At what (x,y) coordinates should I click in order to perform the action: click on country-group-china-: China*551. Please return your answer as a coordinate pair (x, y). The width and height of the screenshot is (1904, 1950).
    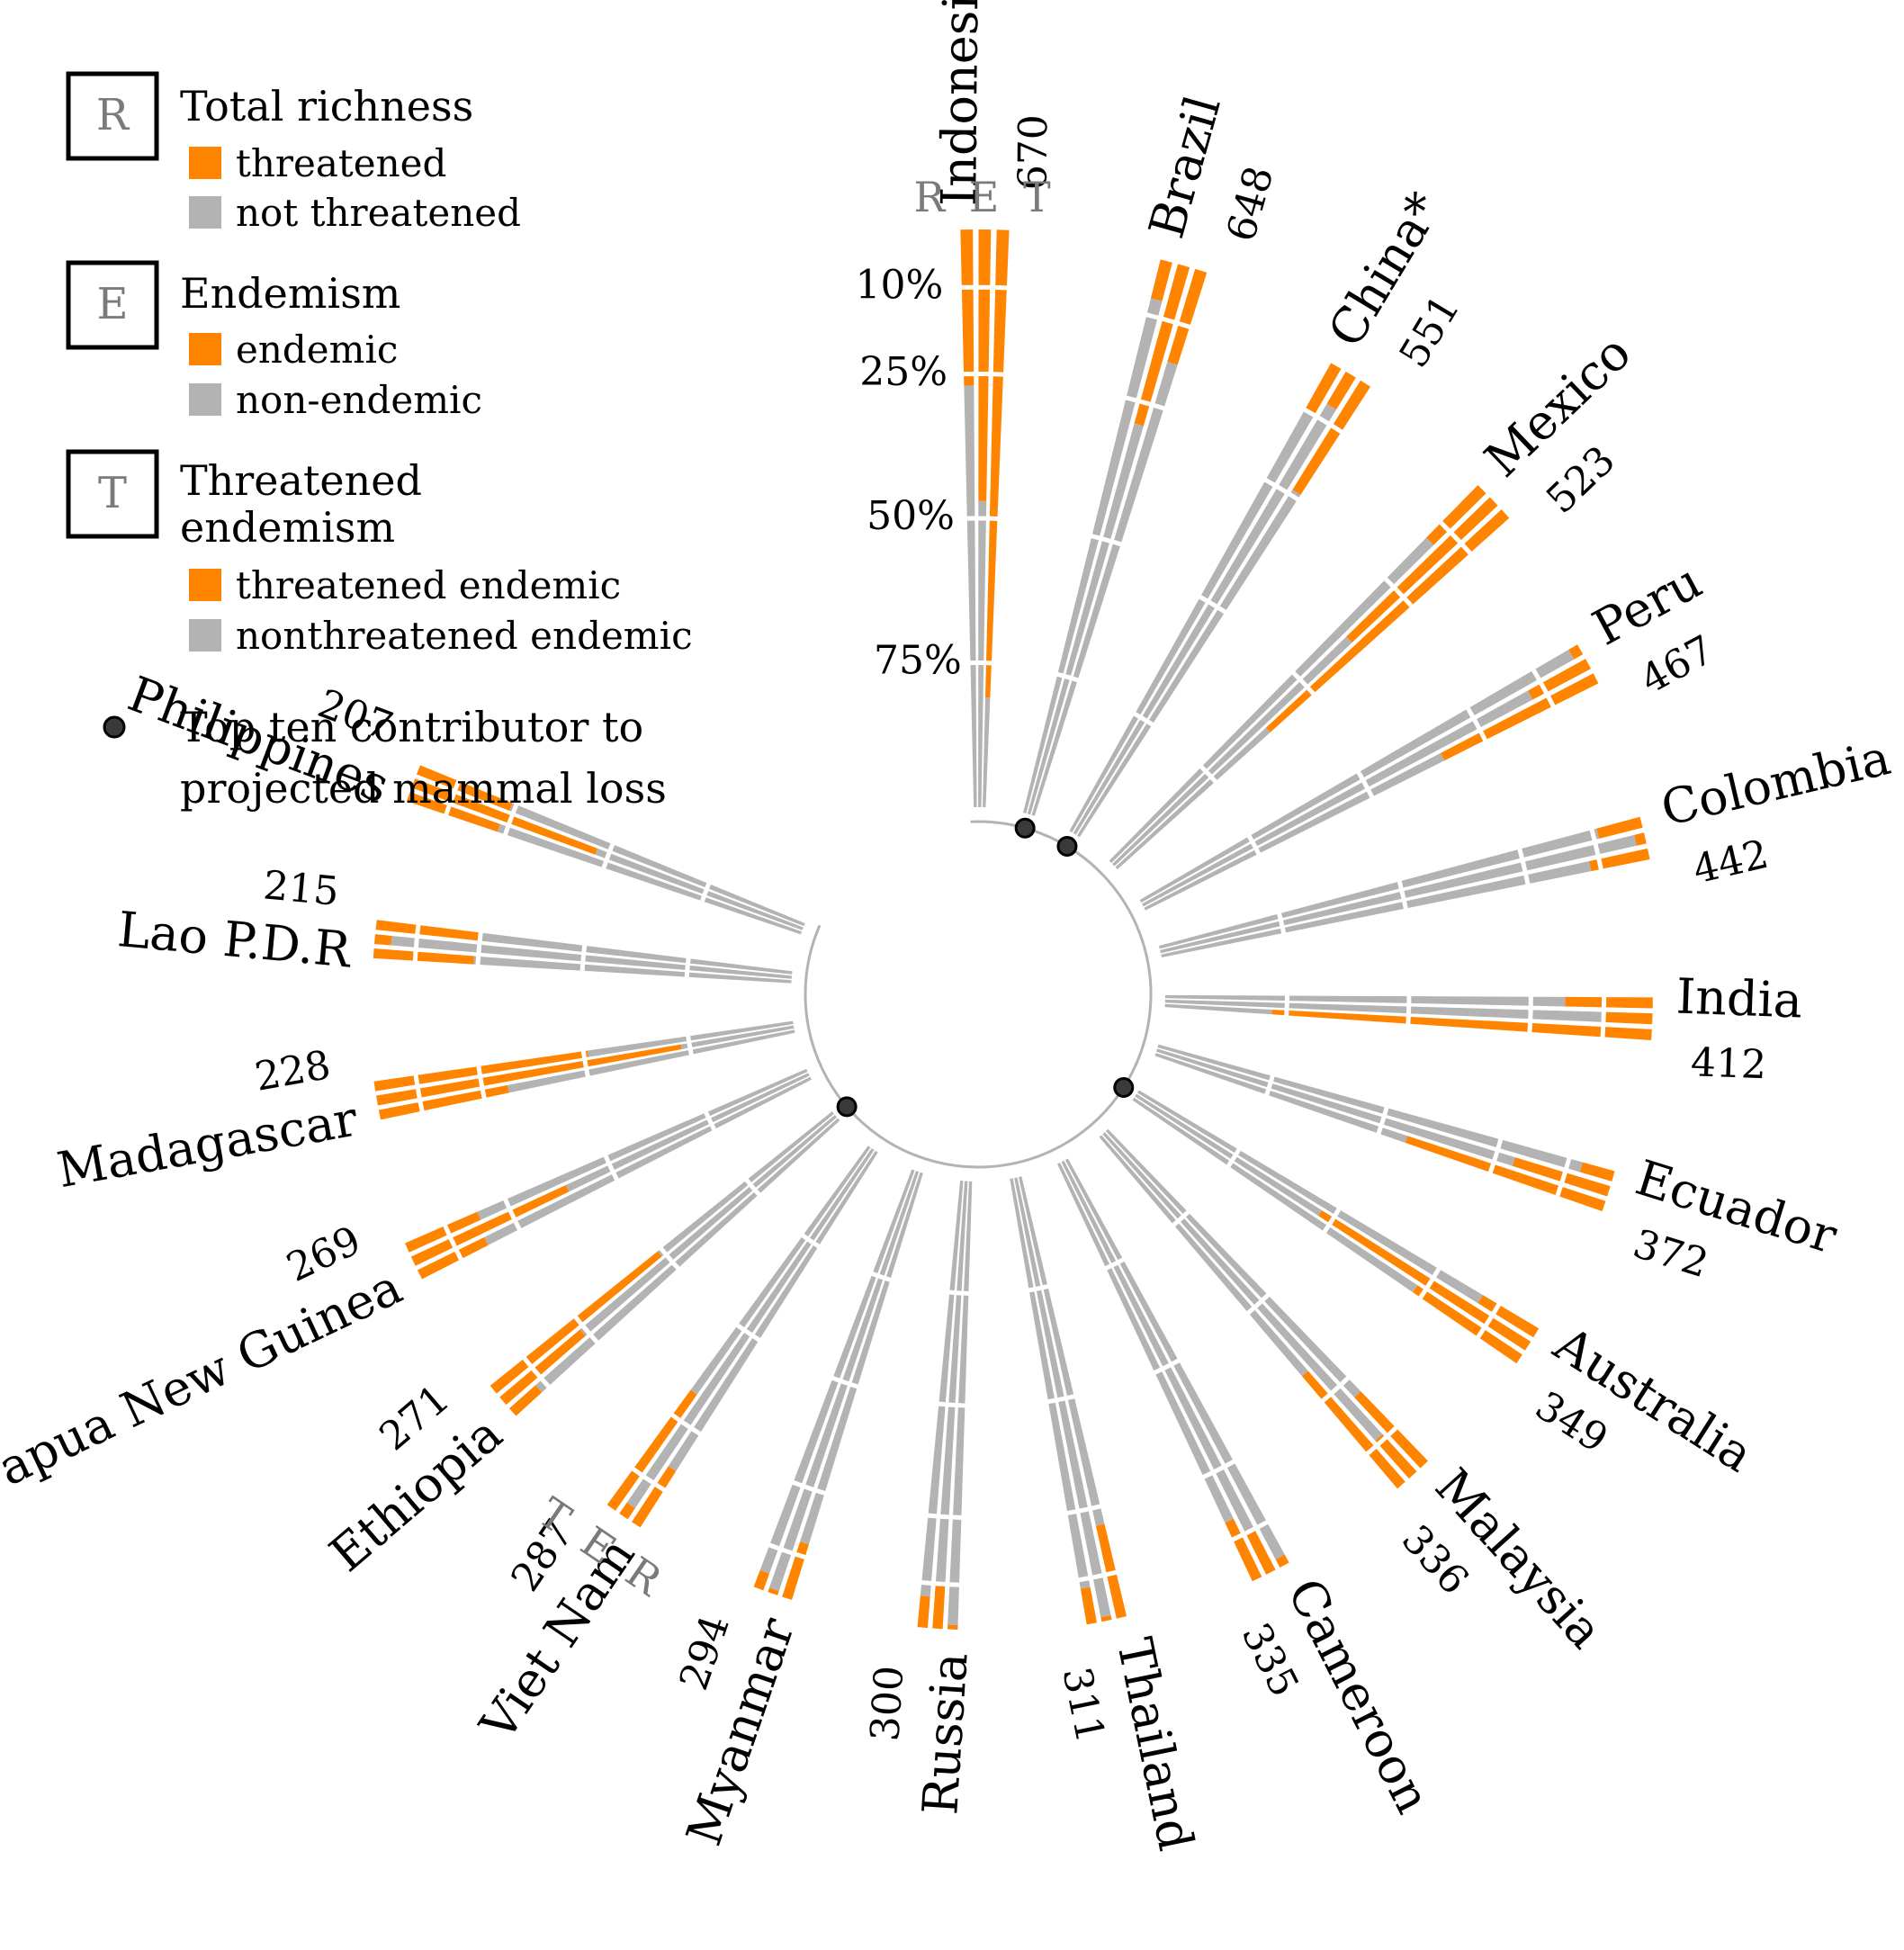
    Looking at the image, I should click on (1262, 520).